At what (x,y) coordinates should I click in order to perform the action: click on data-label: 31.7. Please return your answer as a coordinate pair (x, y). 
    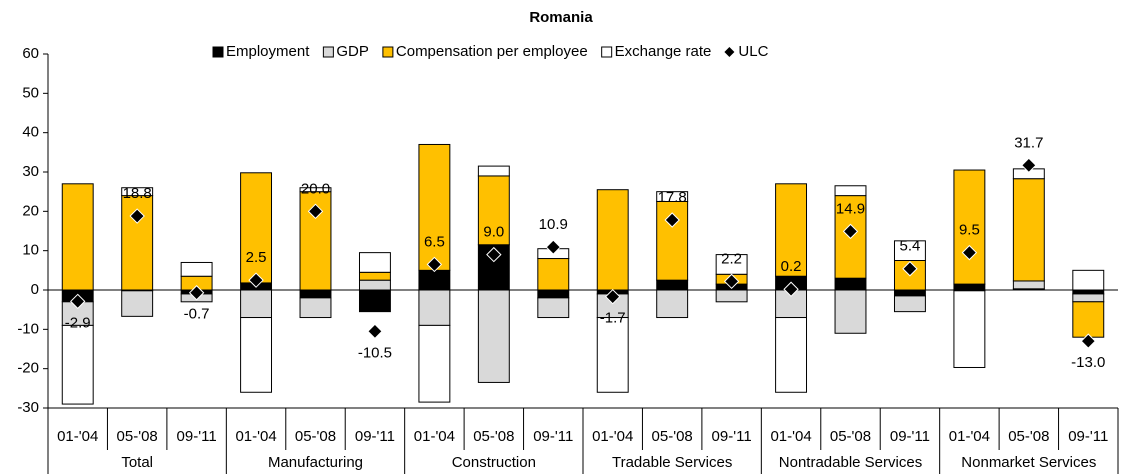
    Looking at the image, I should click on (1028, 142).